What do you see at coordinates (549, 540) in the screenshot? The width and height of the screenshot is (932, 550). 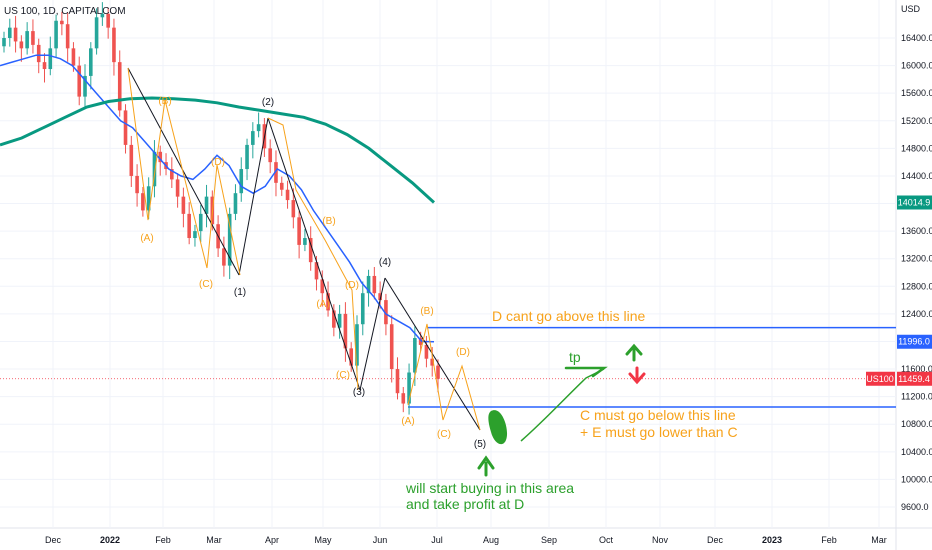 I see `time-tick-label: Sep` at bounding box center [549, 540].